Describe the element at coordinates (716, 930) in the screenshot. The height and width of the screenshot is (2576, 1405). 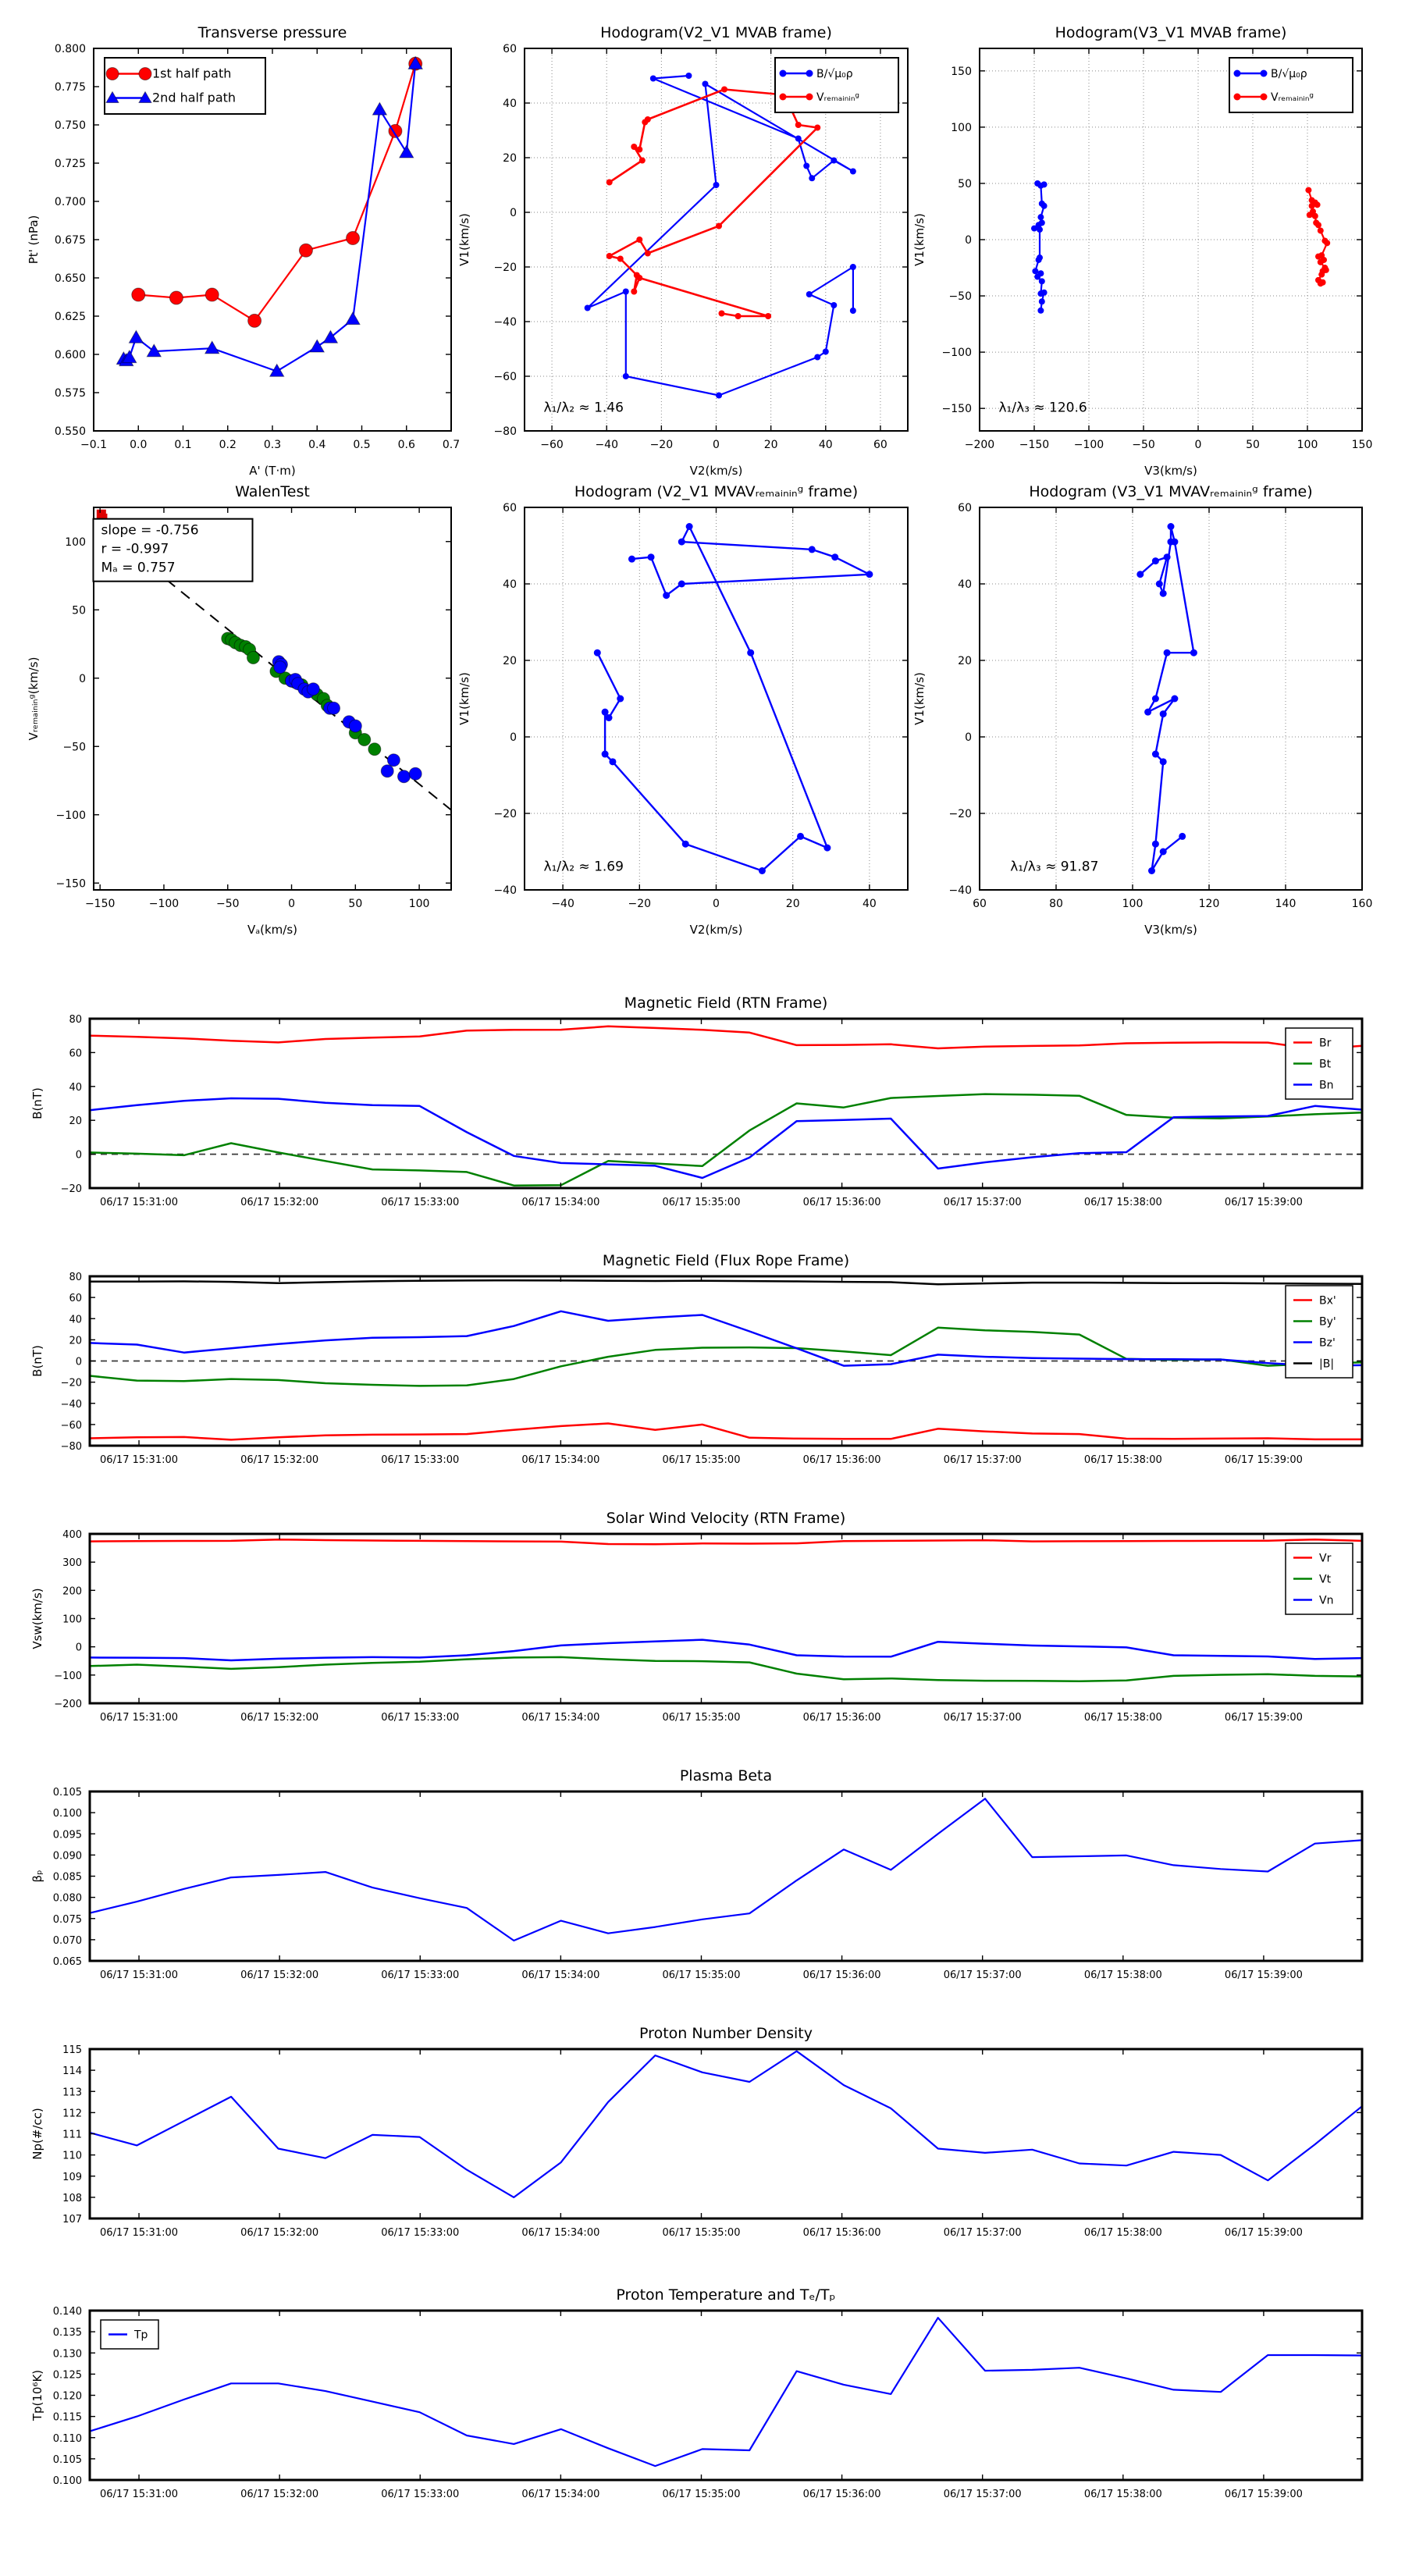
I see `svg-text: V2(km/s)` at that location.